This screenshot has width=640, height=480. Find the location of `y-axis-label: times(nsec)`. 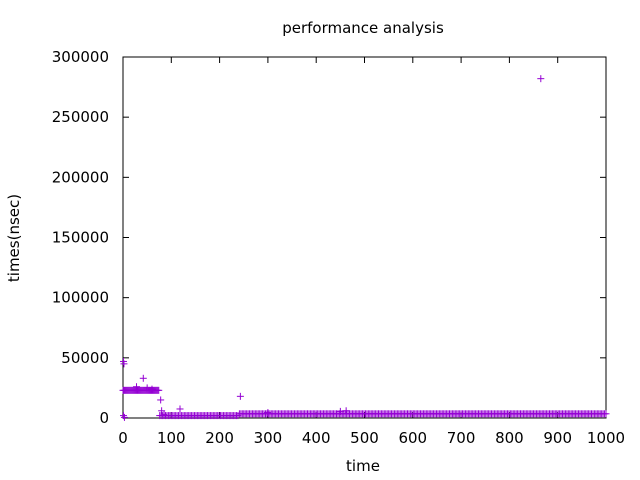

y-axis-label: times(nsec) is located at coordinates (14, 238).